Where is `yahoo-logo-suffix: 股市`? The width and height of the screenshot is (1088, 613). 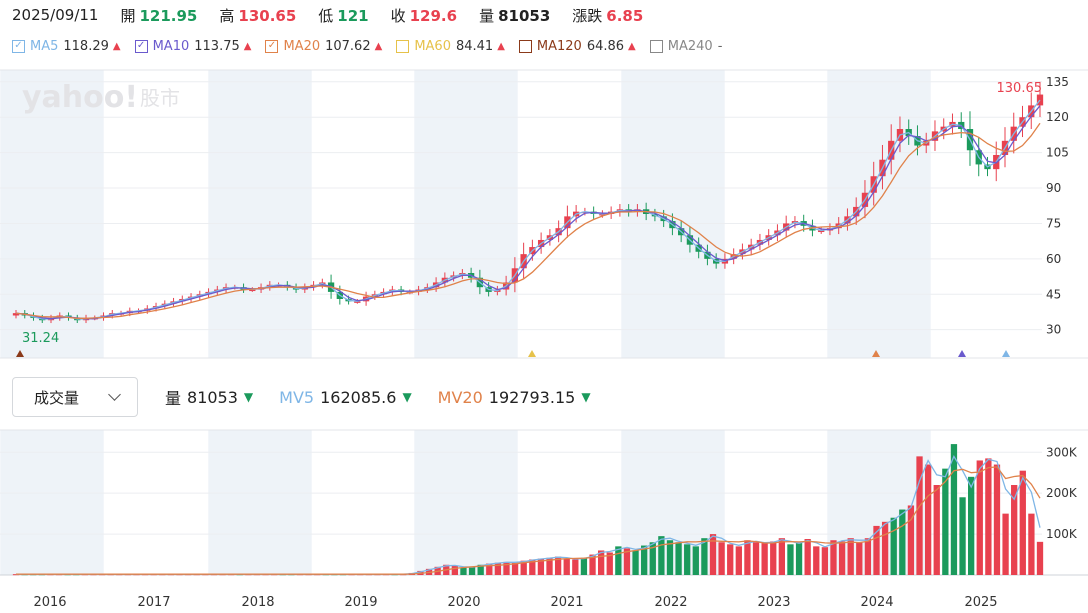 yahoo-logo-suffix: 股市 is located at coordinates (160, 98).